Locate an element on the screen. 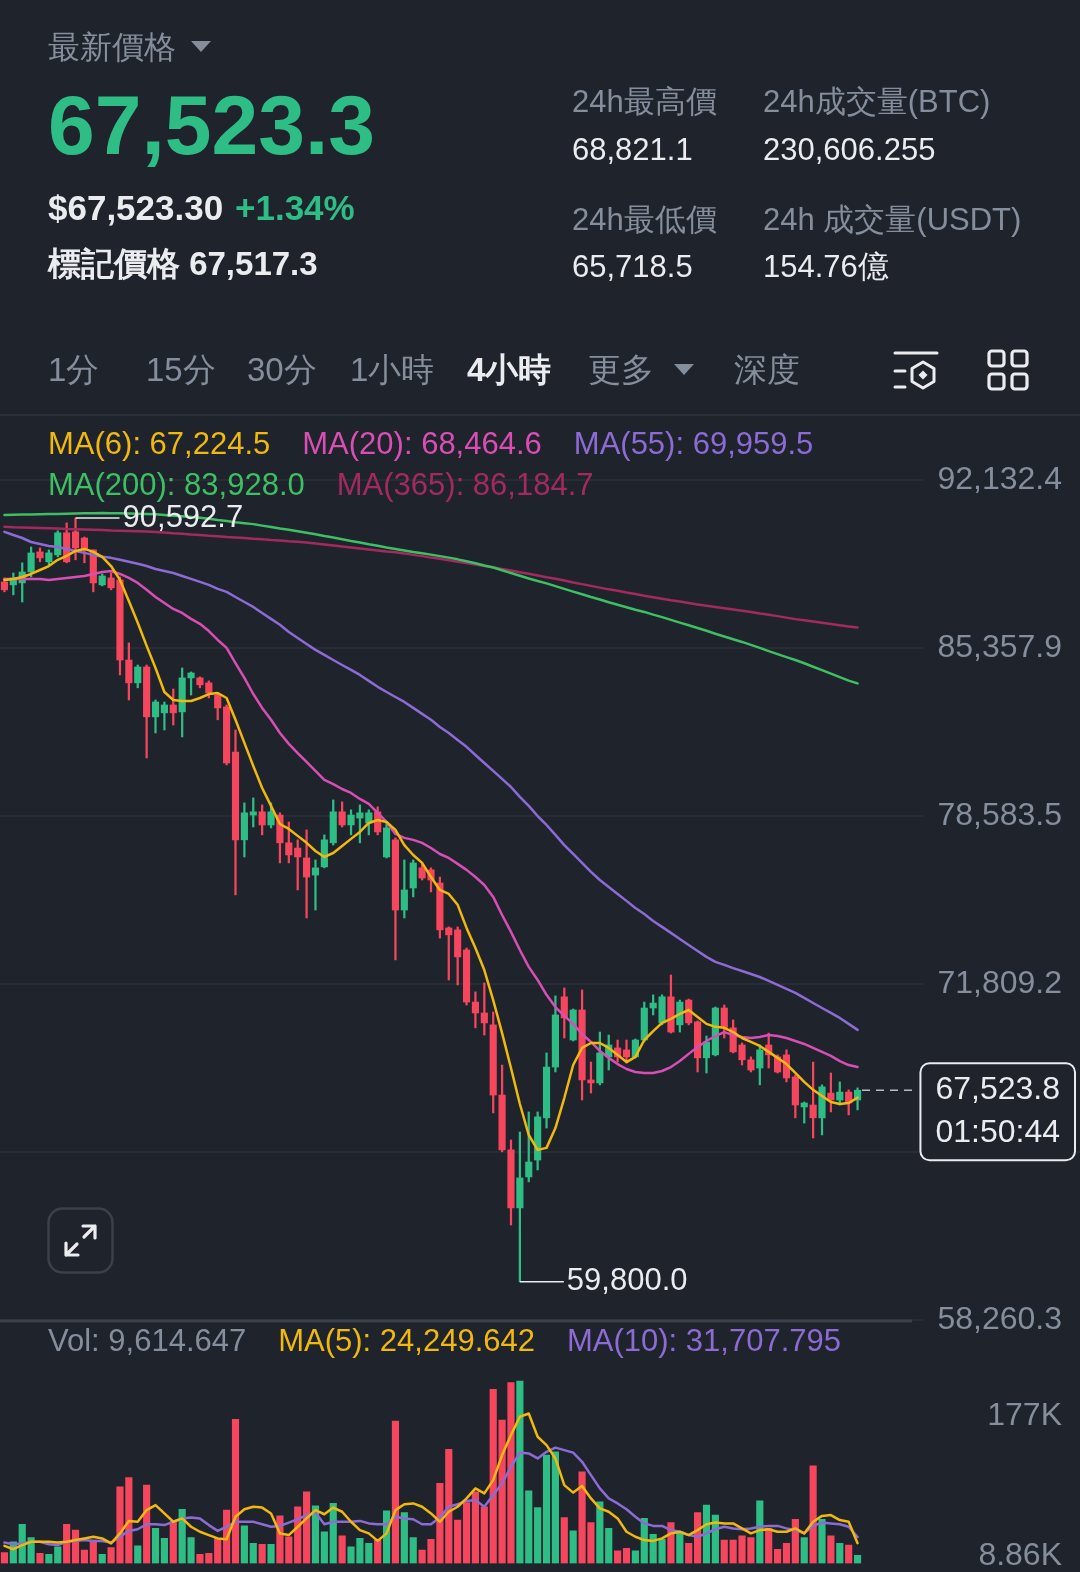  text: 深度 is located at coordinates (767, 370).